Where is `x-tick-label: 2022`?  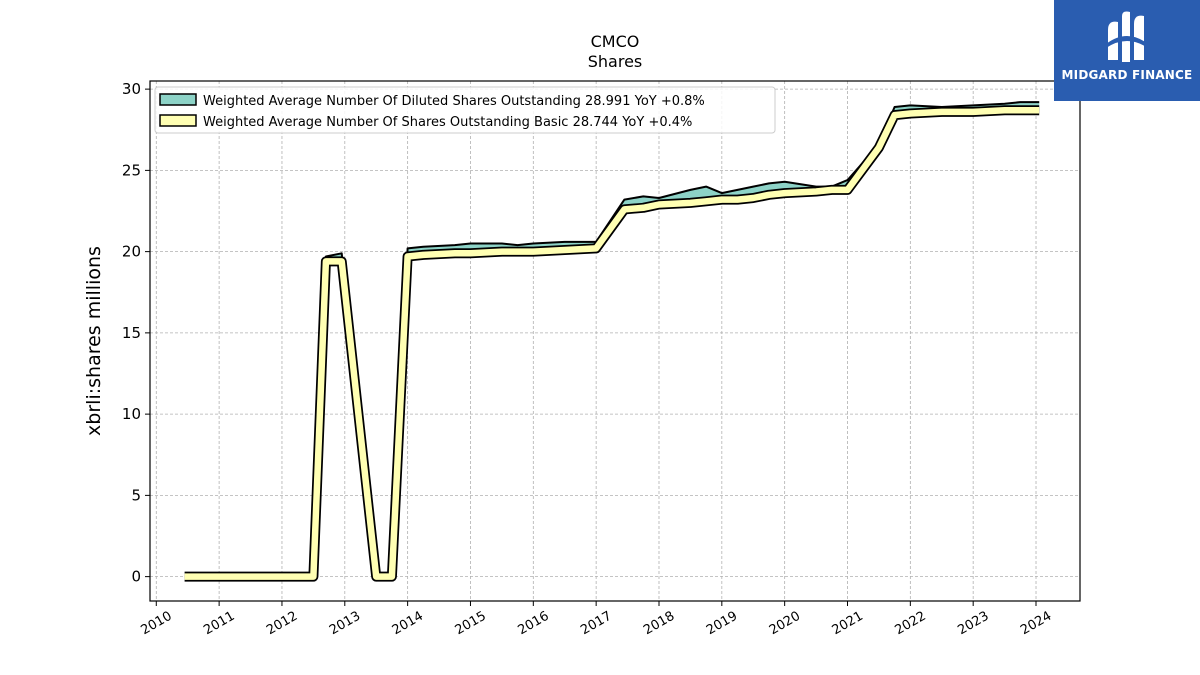
x-tick-label: 2022 is located at coordinates (911, 624).